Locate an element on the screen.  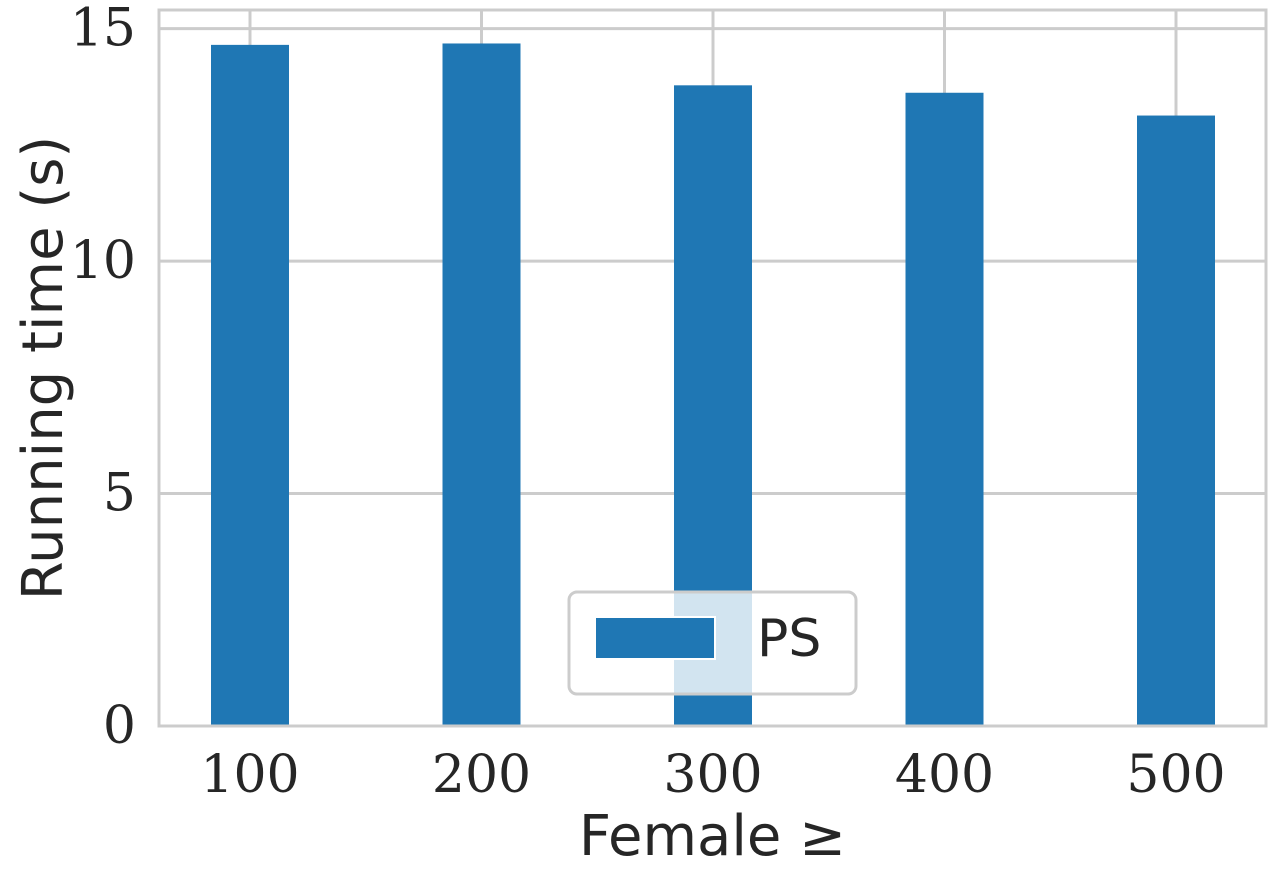
y-axis-title: Running time (s) is located at coordinates (43, 368).